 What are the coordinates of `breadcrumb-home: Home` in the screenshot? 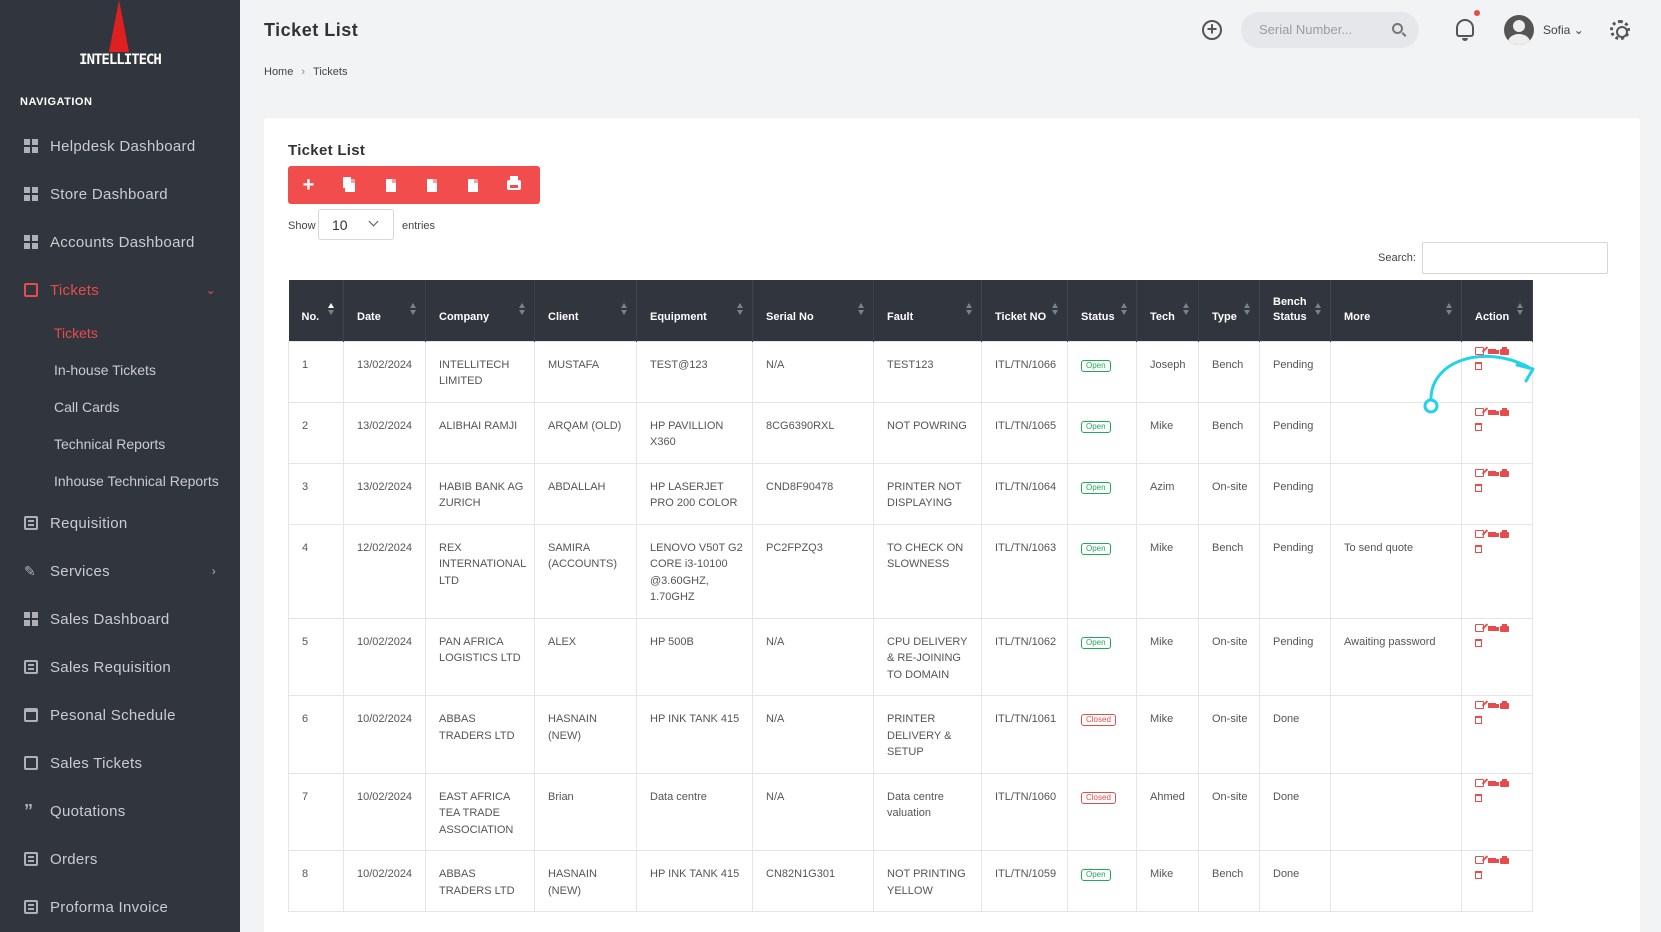 It's located at (279, 72).